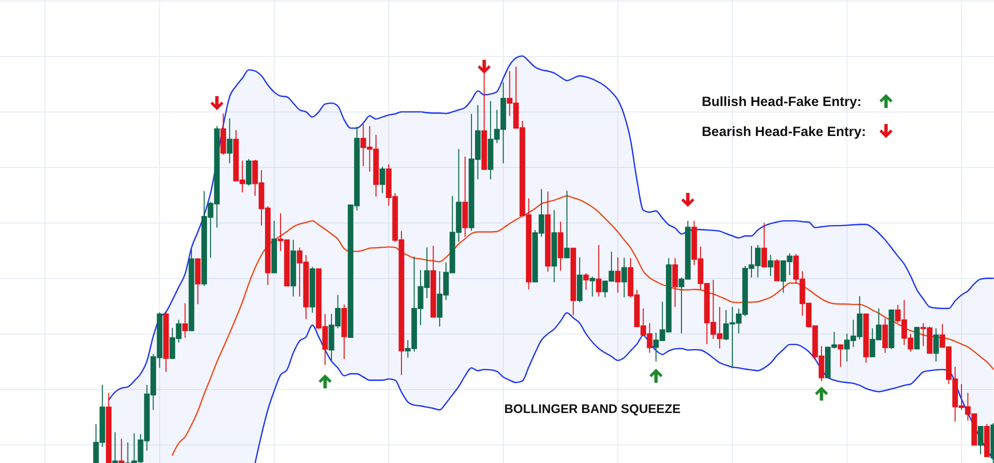  I want to click on legend-label: Bearish Head-Fake Entry:, so click(784, 131).